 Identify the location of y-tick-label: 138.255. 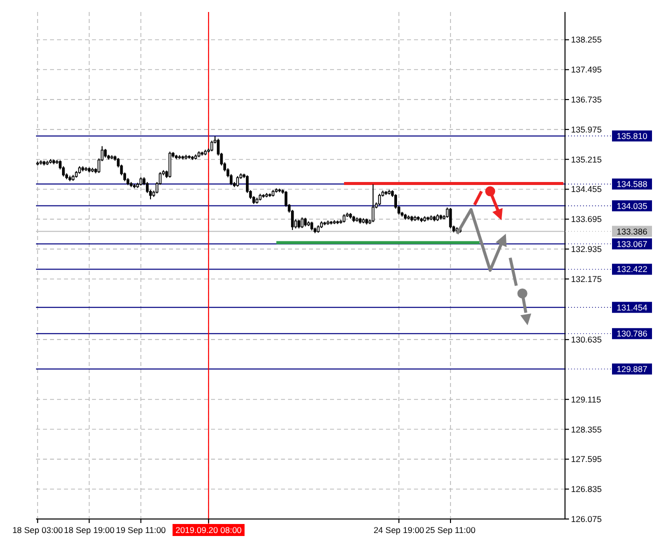
(586, 39).